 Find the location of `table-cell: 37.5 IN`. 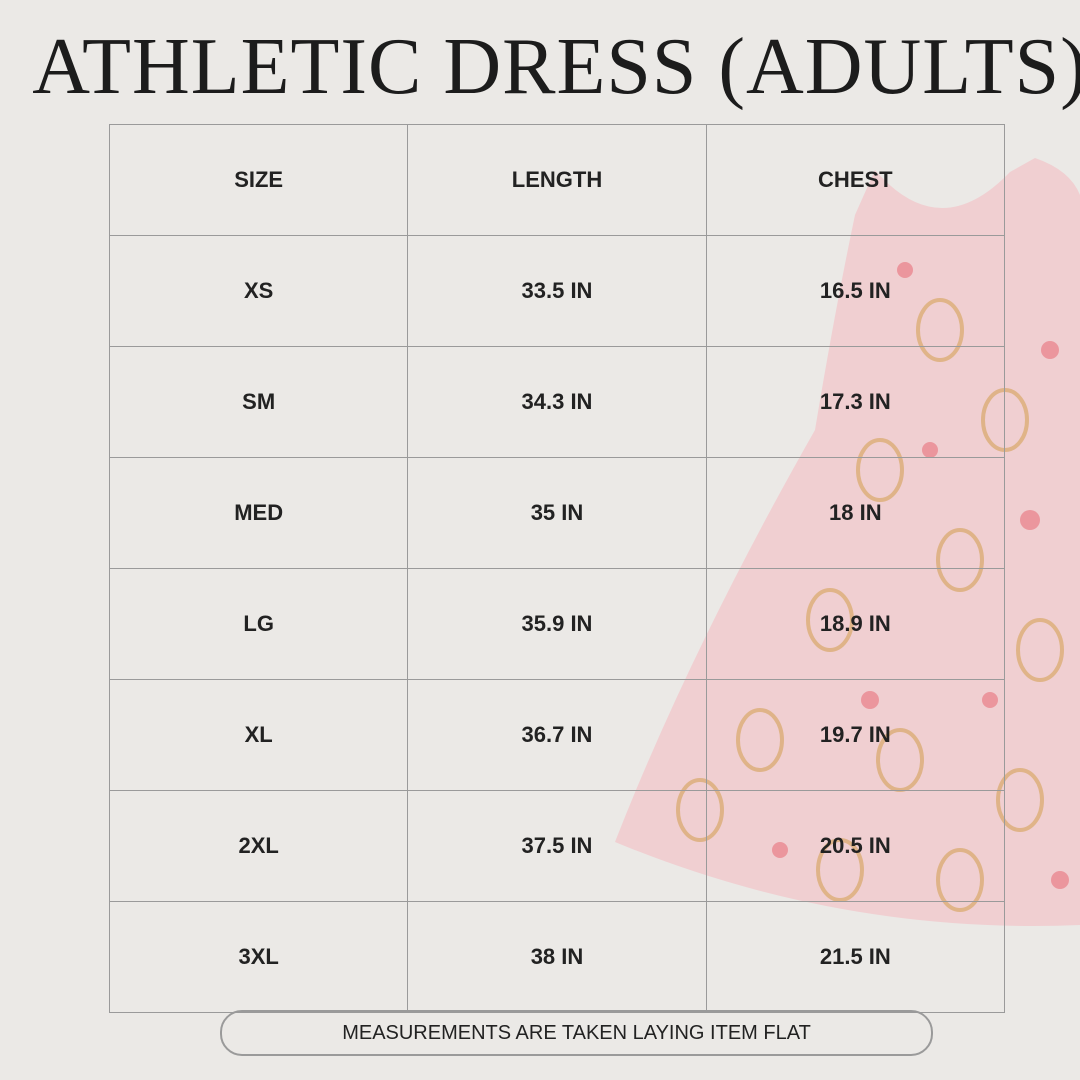

table-cell: 37.5 IN is located at coordinates (557, 846).